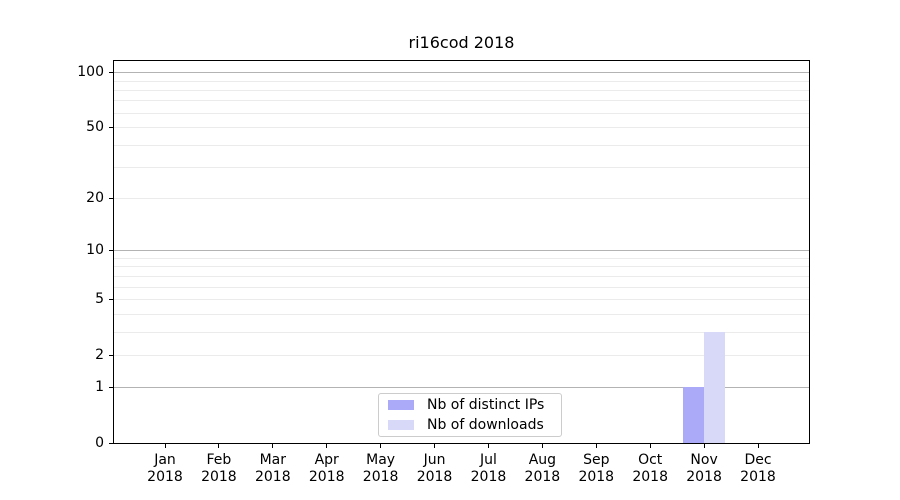  I want to click on y-tick-label: 100, so click(90, 72).